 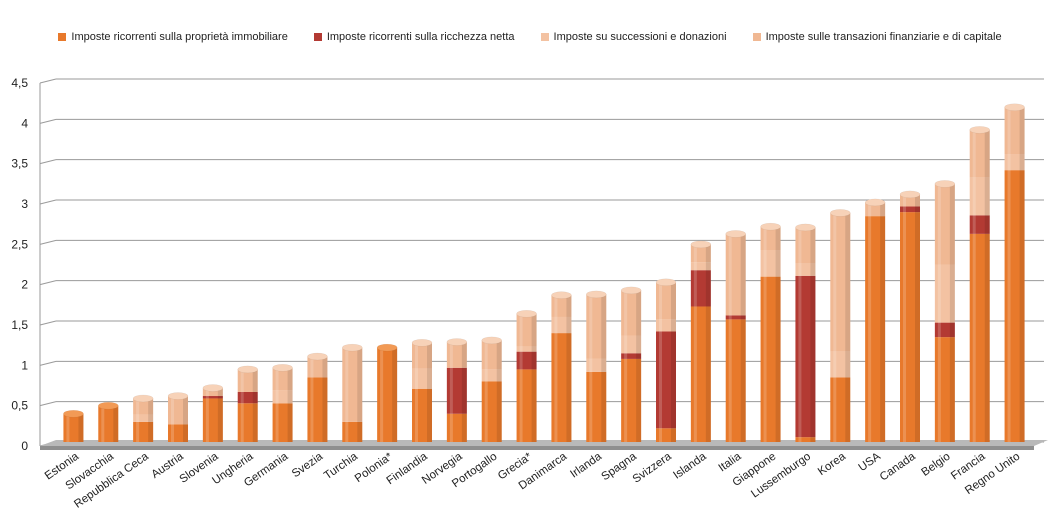 What do you see at coordinates (24, 365) in the screenshot?
I see `y-tick-label: 1` at bounding box center [24, 365].